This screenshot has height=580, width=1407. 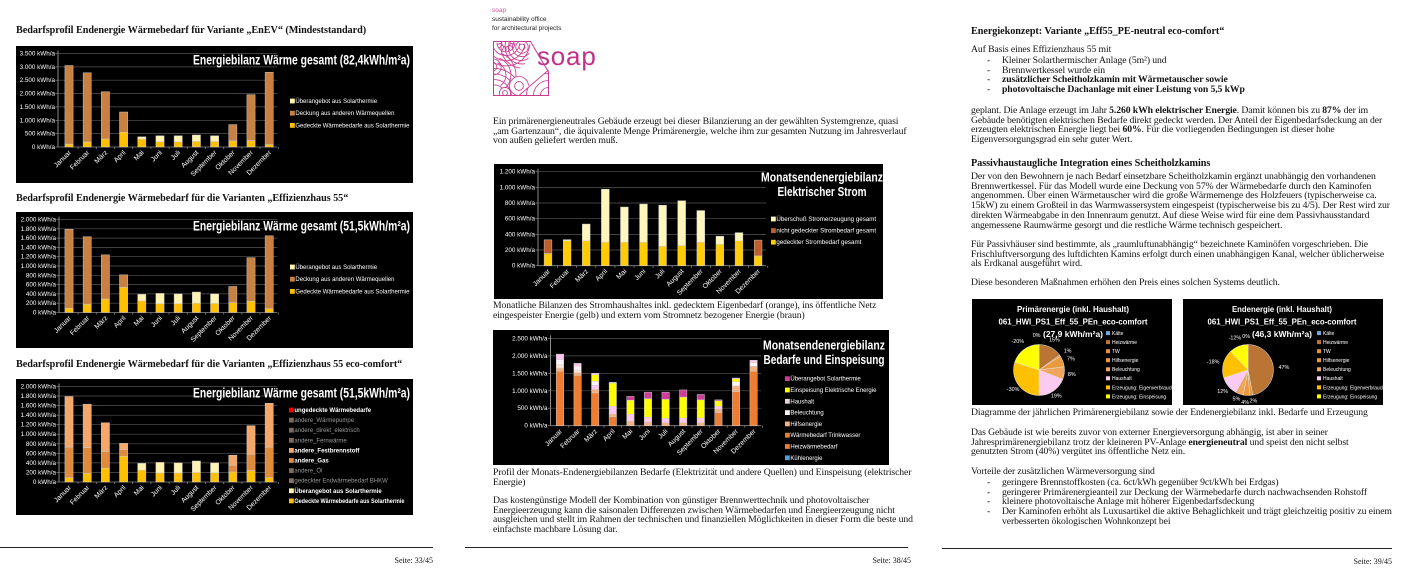 I want to click on svg-text: -20%, so click(x=1018, y=342).